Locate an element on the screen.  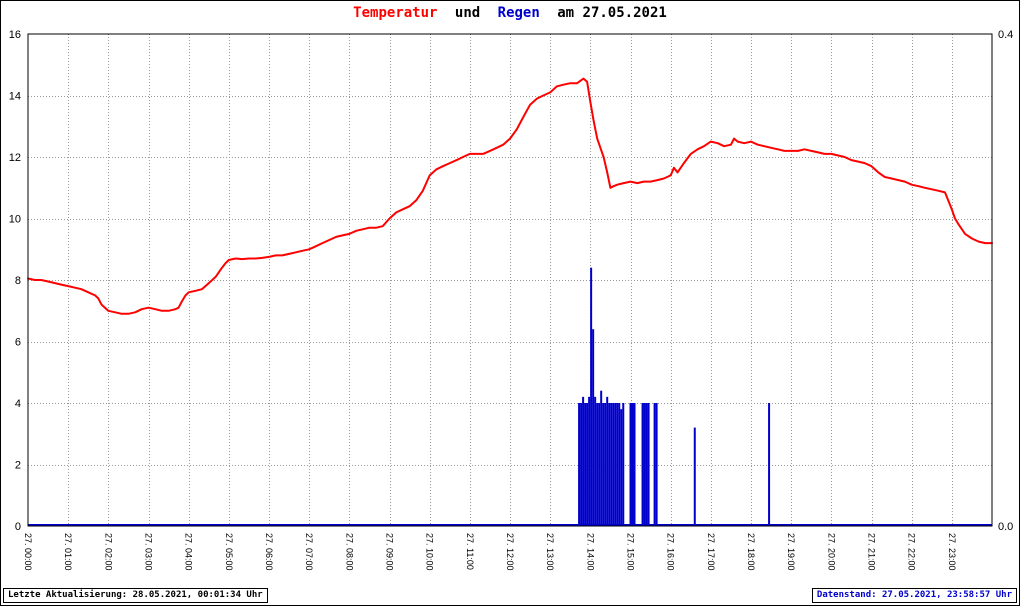
svg-text: 27. 12:00 is located at coordinates (510, 552).